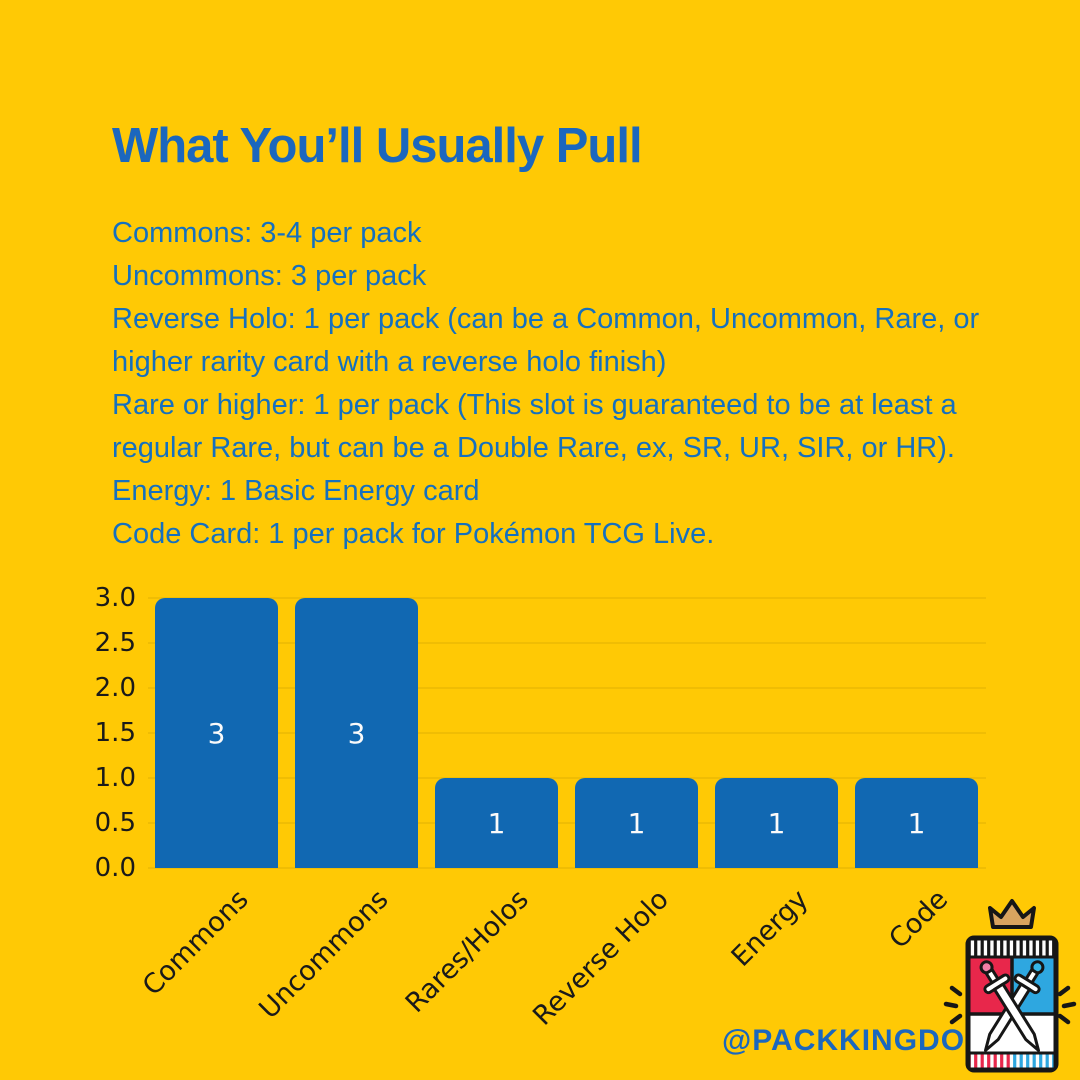 The image size is (1080, 1080). Describe the element at coordinates (467, 951) in the screenshot. I see `x-axis-category-label: Rares/Holos` at that location.